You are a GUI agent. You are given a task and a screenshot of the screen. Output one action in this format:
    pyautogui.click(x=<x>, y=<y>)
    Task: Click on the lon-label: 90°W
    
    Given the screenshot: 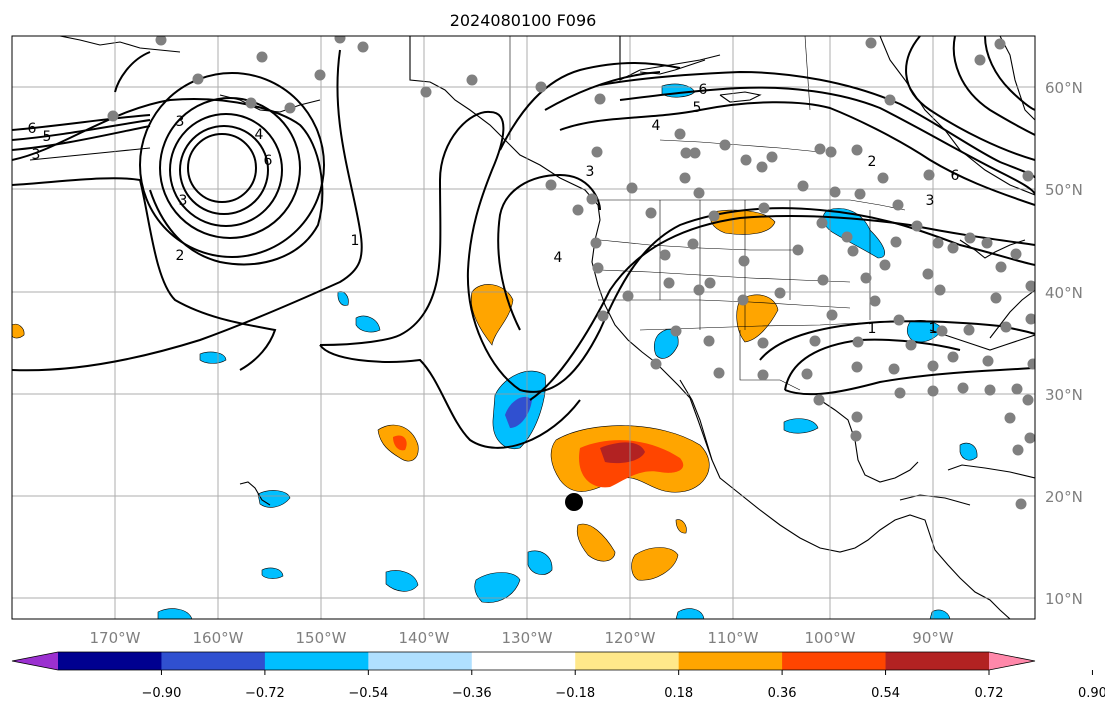 What is the action you would take?
    pyautogui.click(x=933, y=638)
    